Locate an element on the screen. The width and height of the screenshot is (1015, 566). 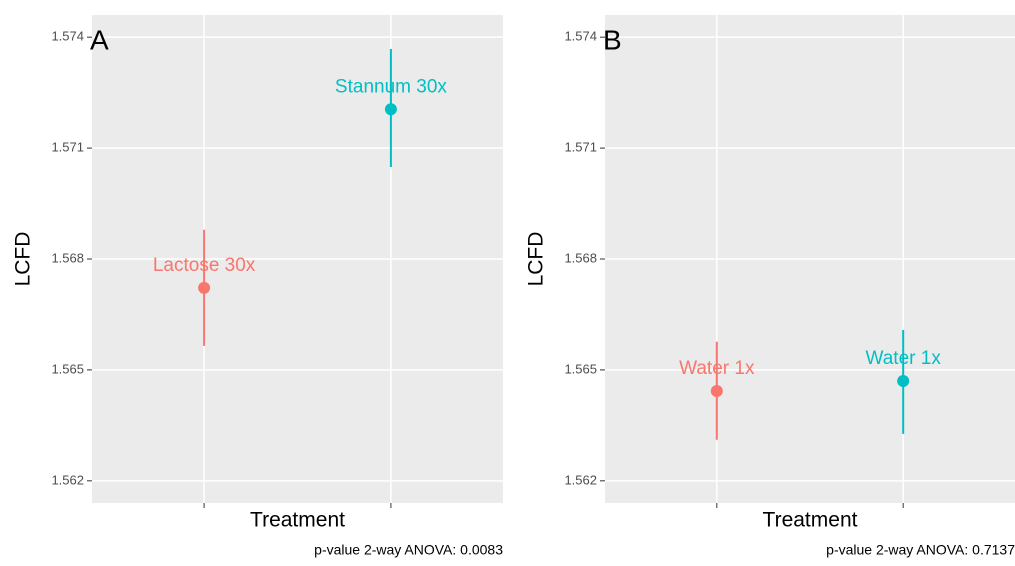
point-label: Lactose 30x is located at coordinates (204, 265).